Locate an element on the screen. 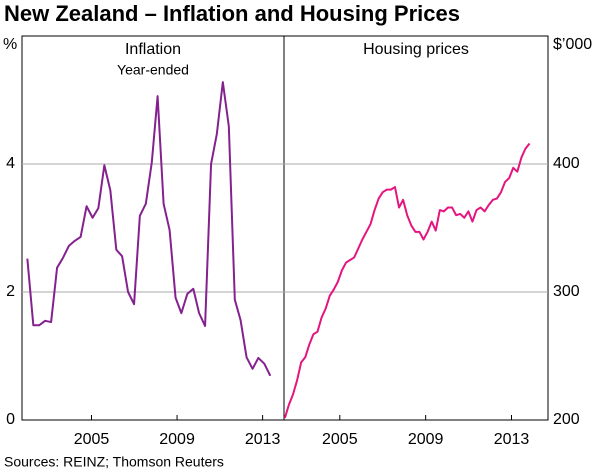 This screenshot has width=600, height=473. y-axis-unit: $’000 is located at coordinates (572, 44).